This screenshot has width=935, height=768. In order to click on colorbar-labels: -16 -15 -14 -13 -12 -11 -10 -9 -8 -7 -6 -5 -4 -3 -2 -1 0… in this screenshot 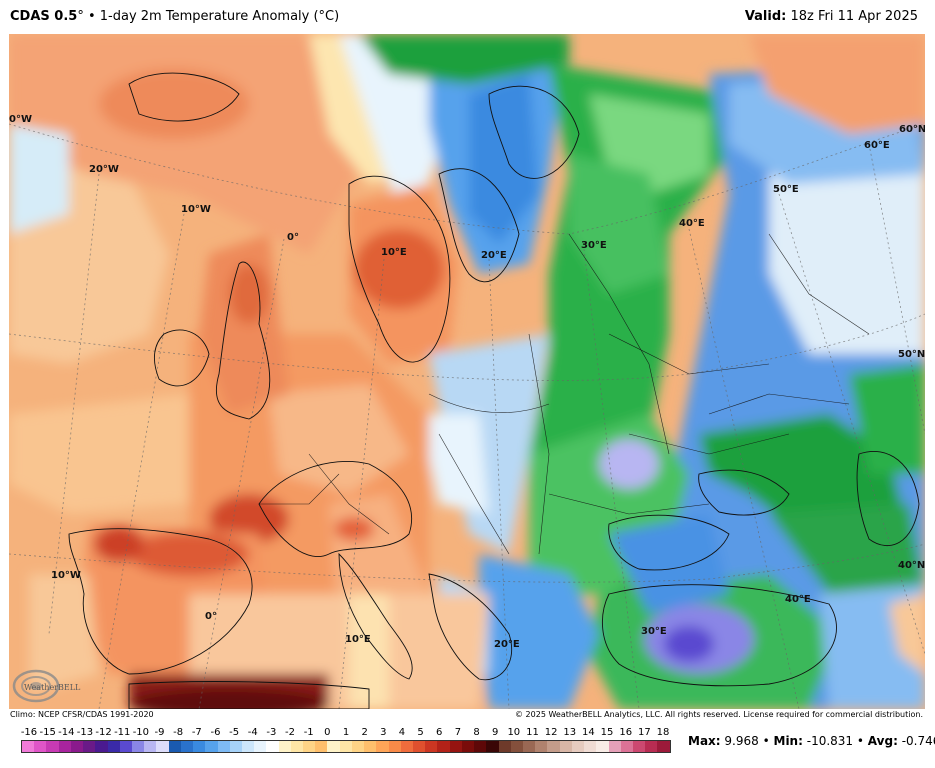, I will do `click(346, 733)`.